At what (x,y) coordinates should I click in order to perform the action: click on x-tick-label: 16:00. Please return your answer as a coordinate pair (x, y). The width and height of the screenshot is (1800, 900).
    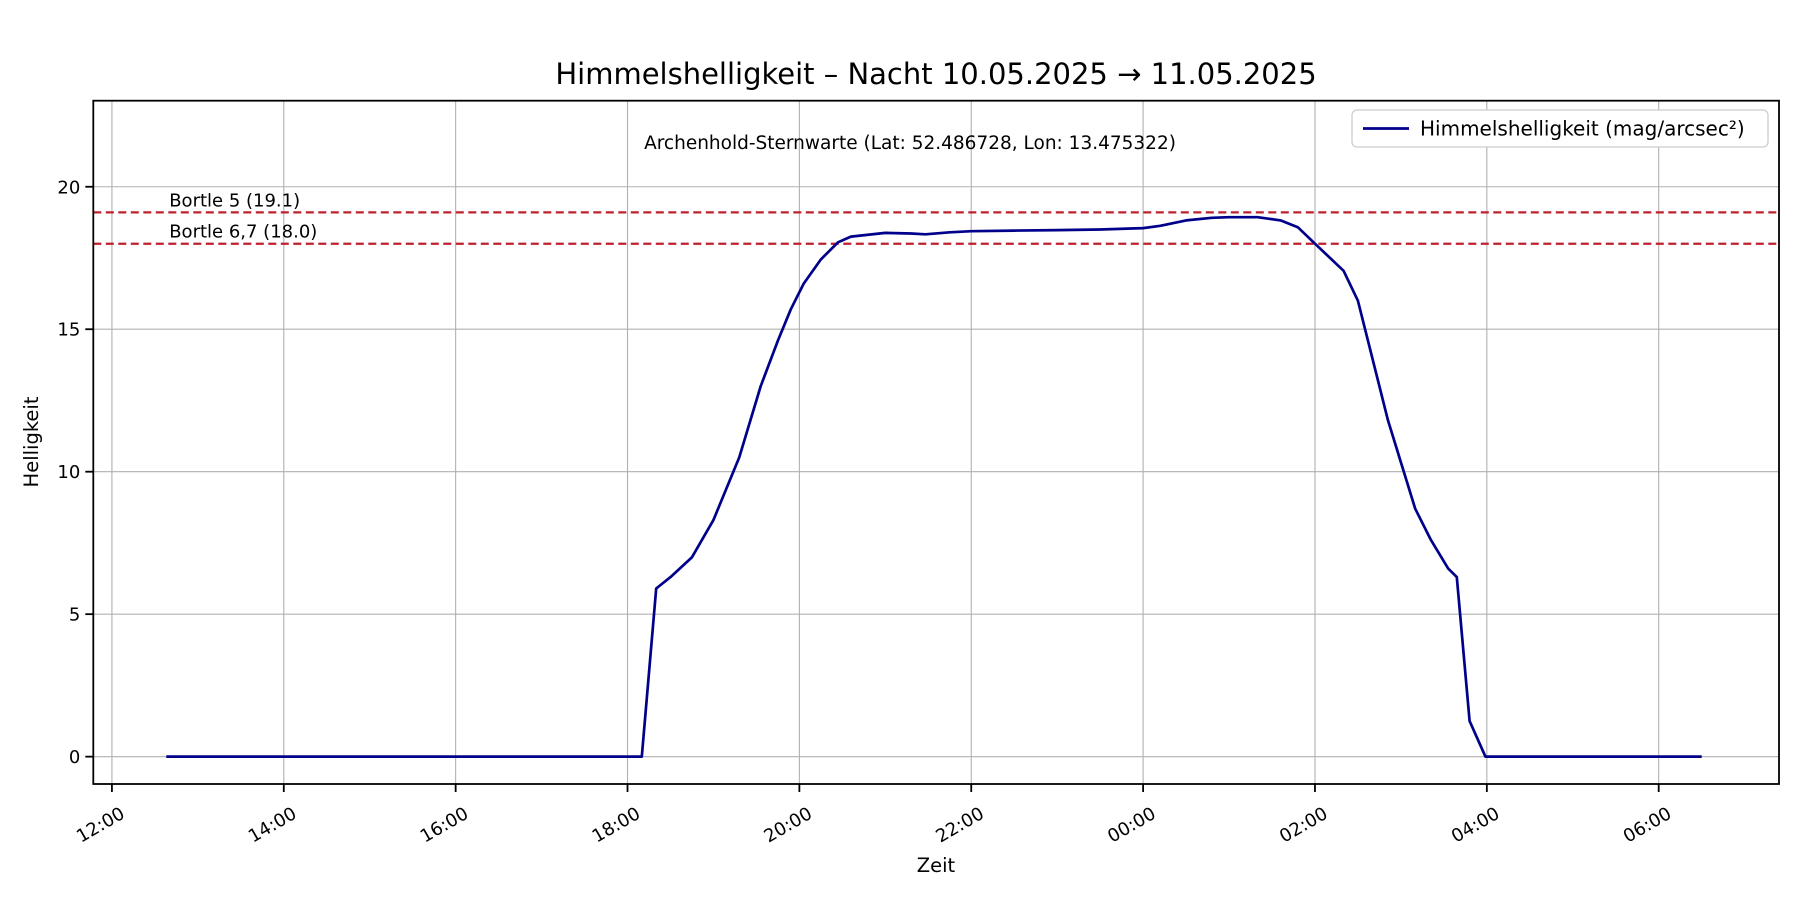
    Looking at the image, I should click on (444, 825).